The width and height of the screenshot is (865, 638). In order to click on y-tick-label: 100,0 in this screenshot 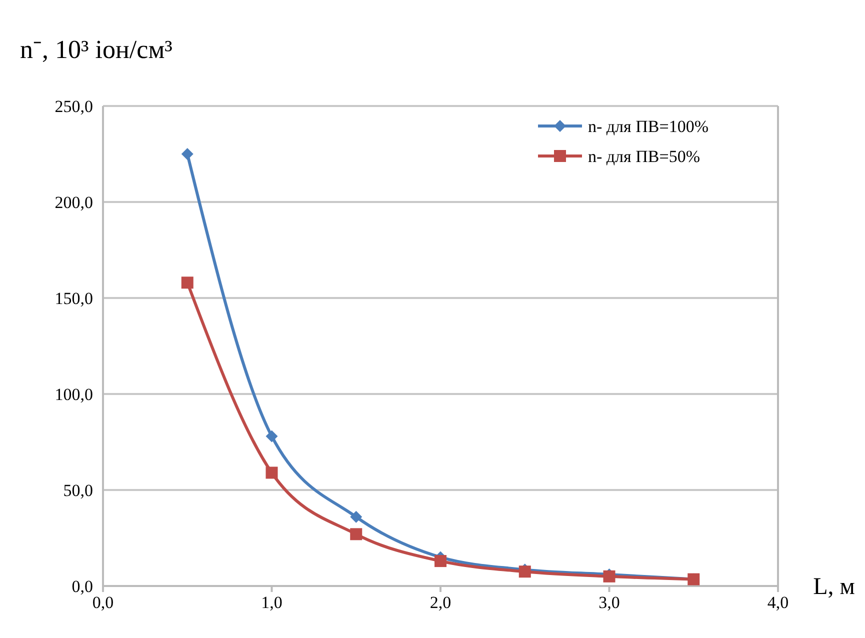, I will do `click(73, 394)`.